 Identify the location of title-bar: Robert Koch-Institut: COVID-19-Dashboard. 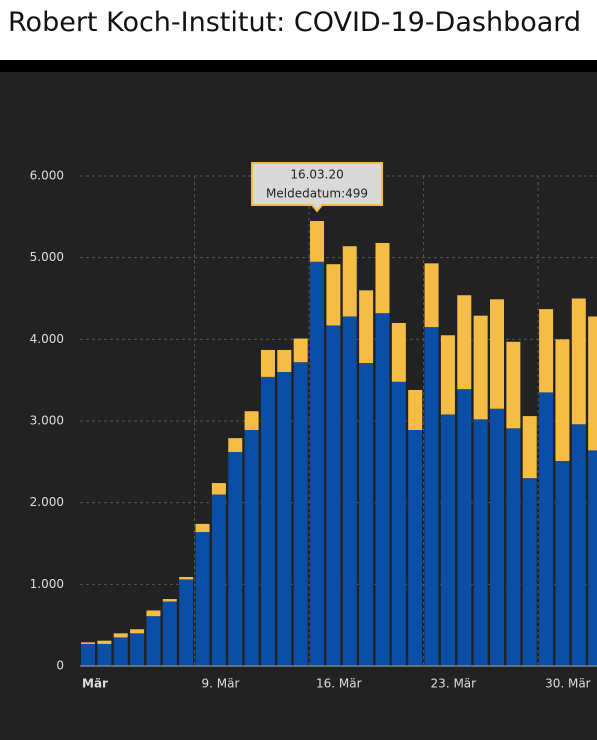
(298, 30).